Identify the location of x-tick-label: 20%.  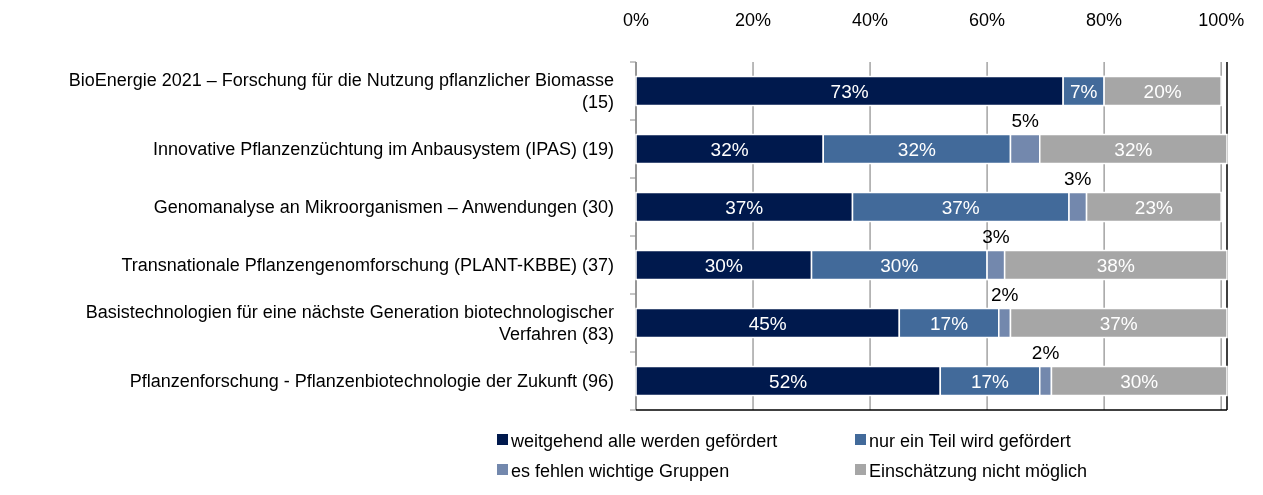
(753, 20).